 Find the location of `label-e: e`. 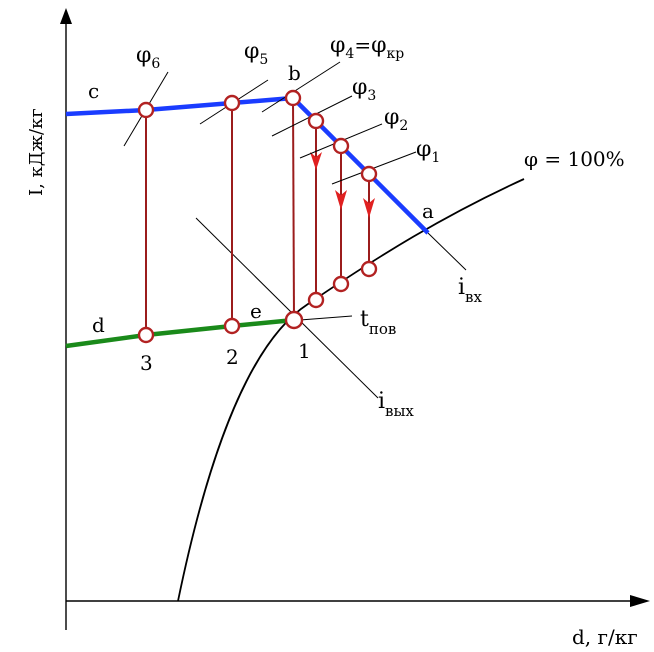

label-e: e is located at coordinates (256, 311).